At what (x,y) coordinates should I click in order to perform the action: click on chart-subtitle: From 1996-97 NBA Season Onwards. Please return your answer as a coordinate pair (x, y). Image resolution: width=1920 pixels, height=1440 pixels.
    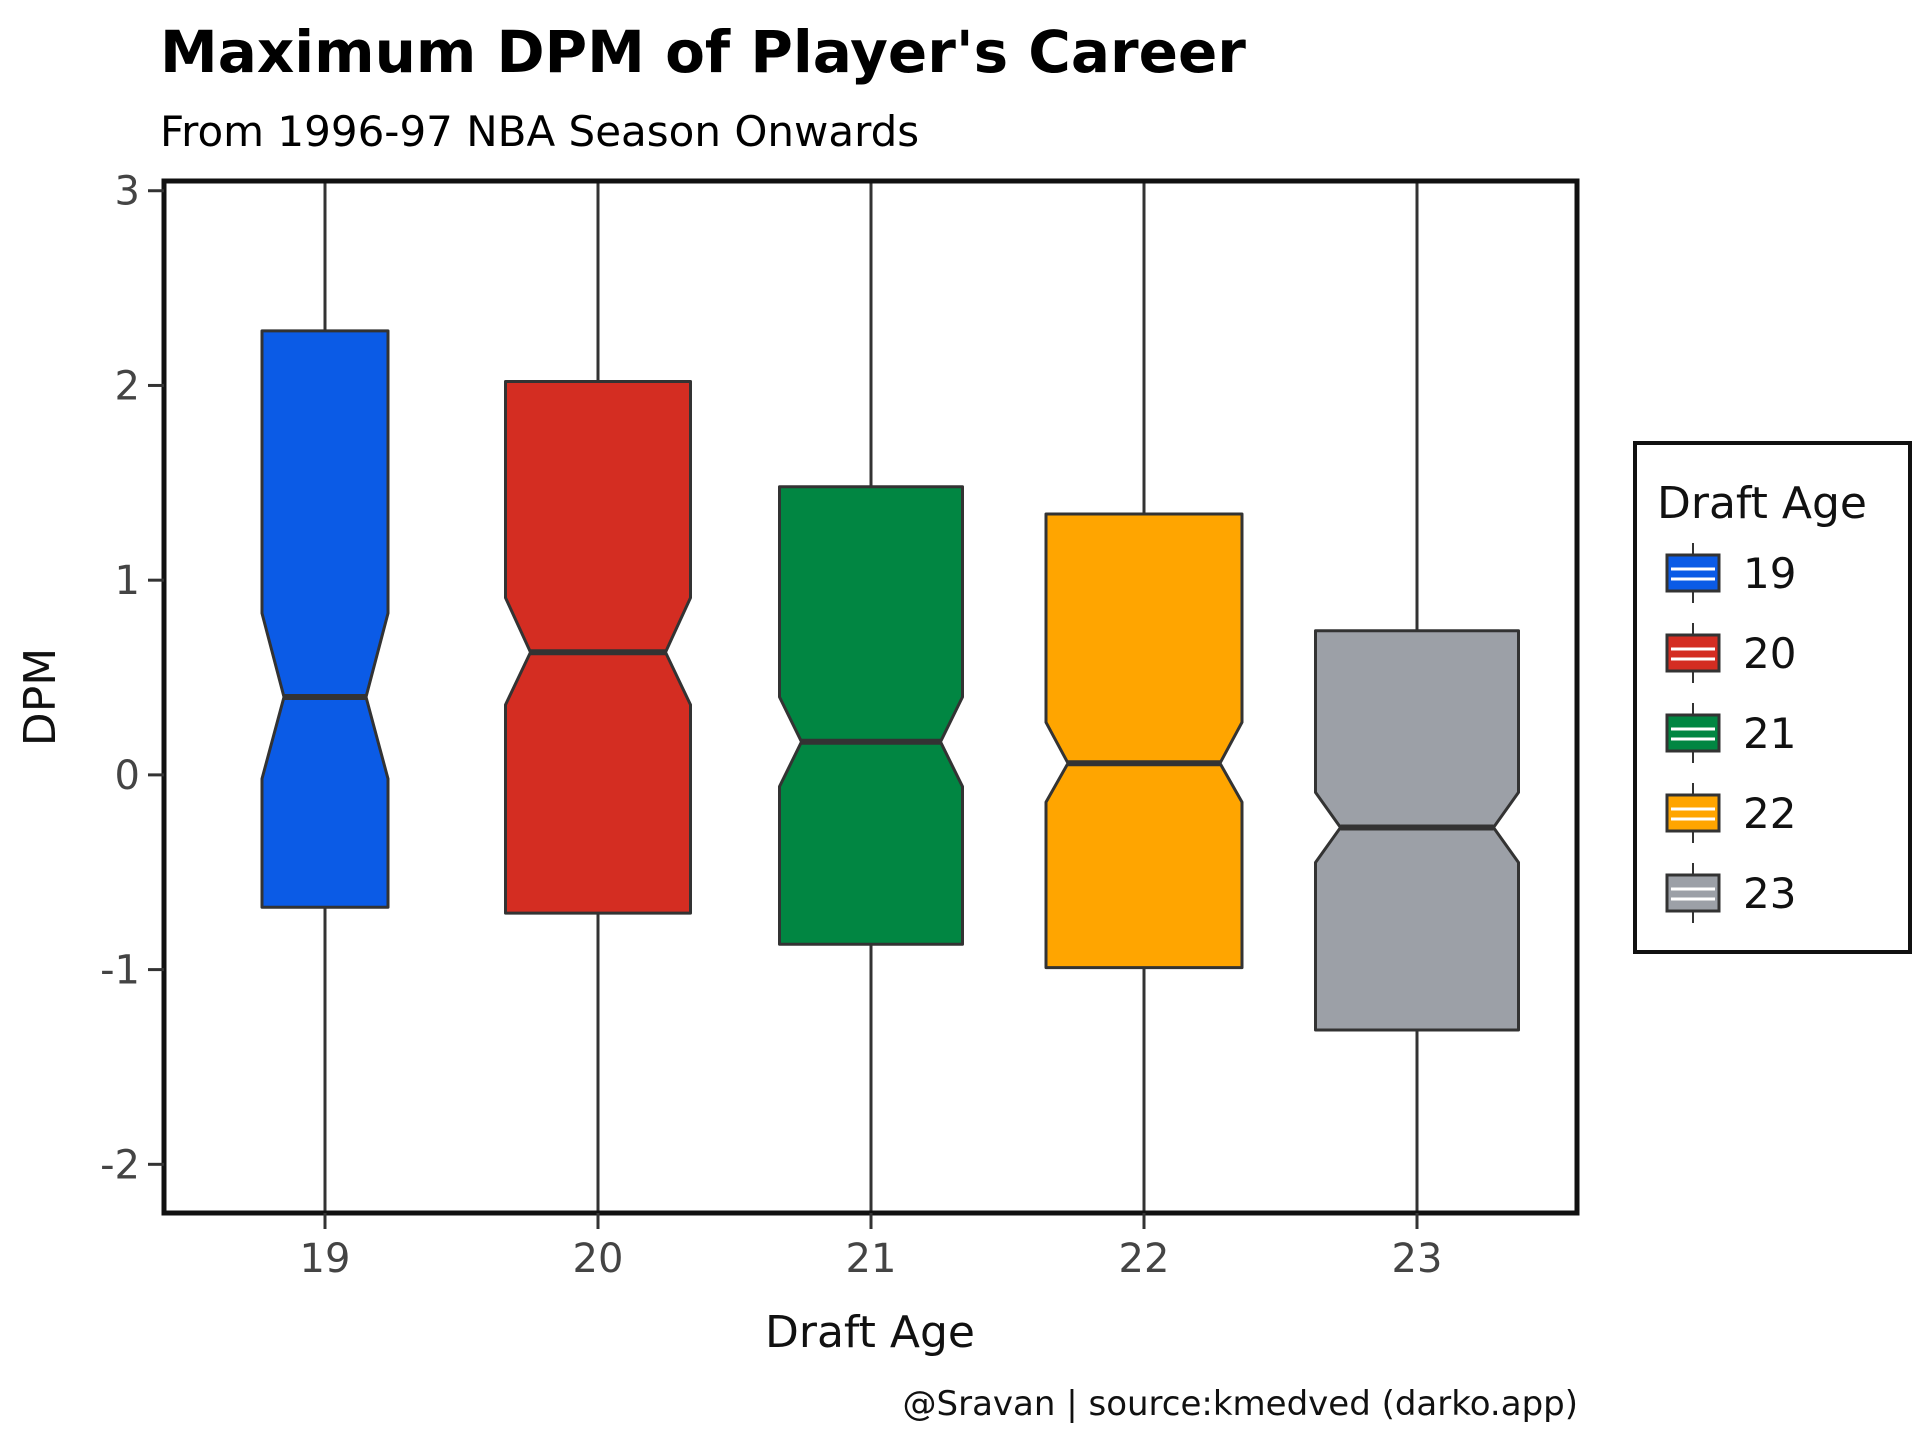
    Looking at the image, I should click on (539, 131).